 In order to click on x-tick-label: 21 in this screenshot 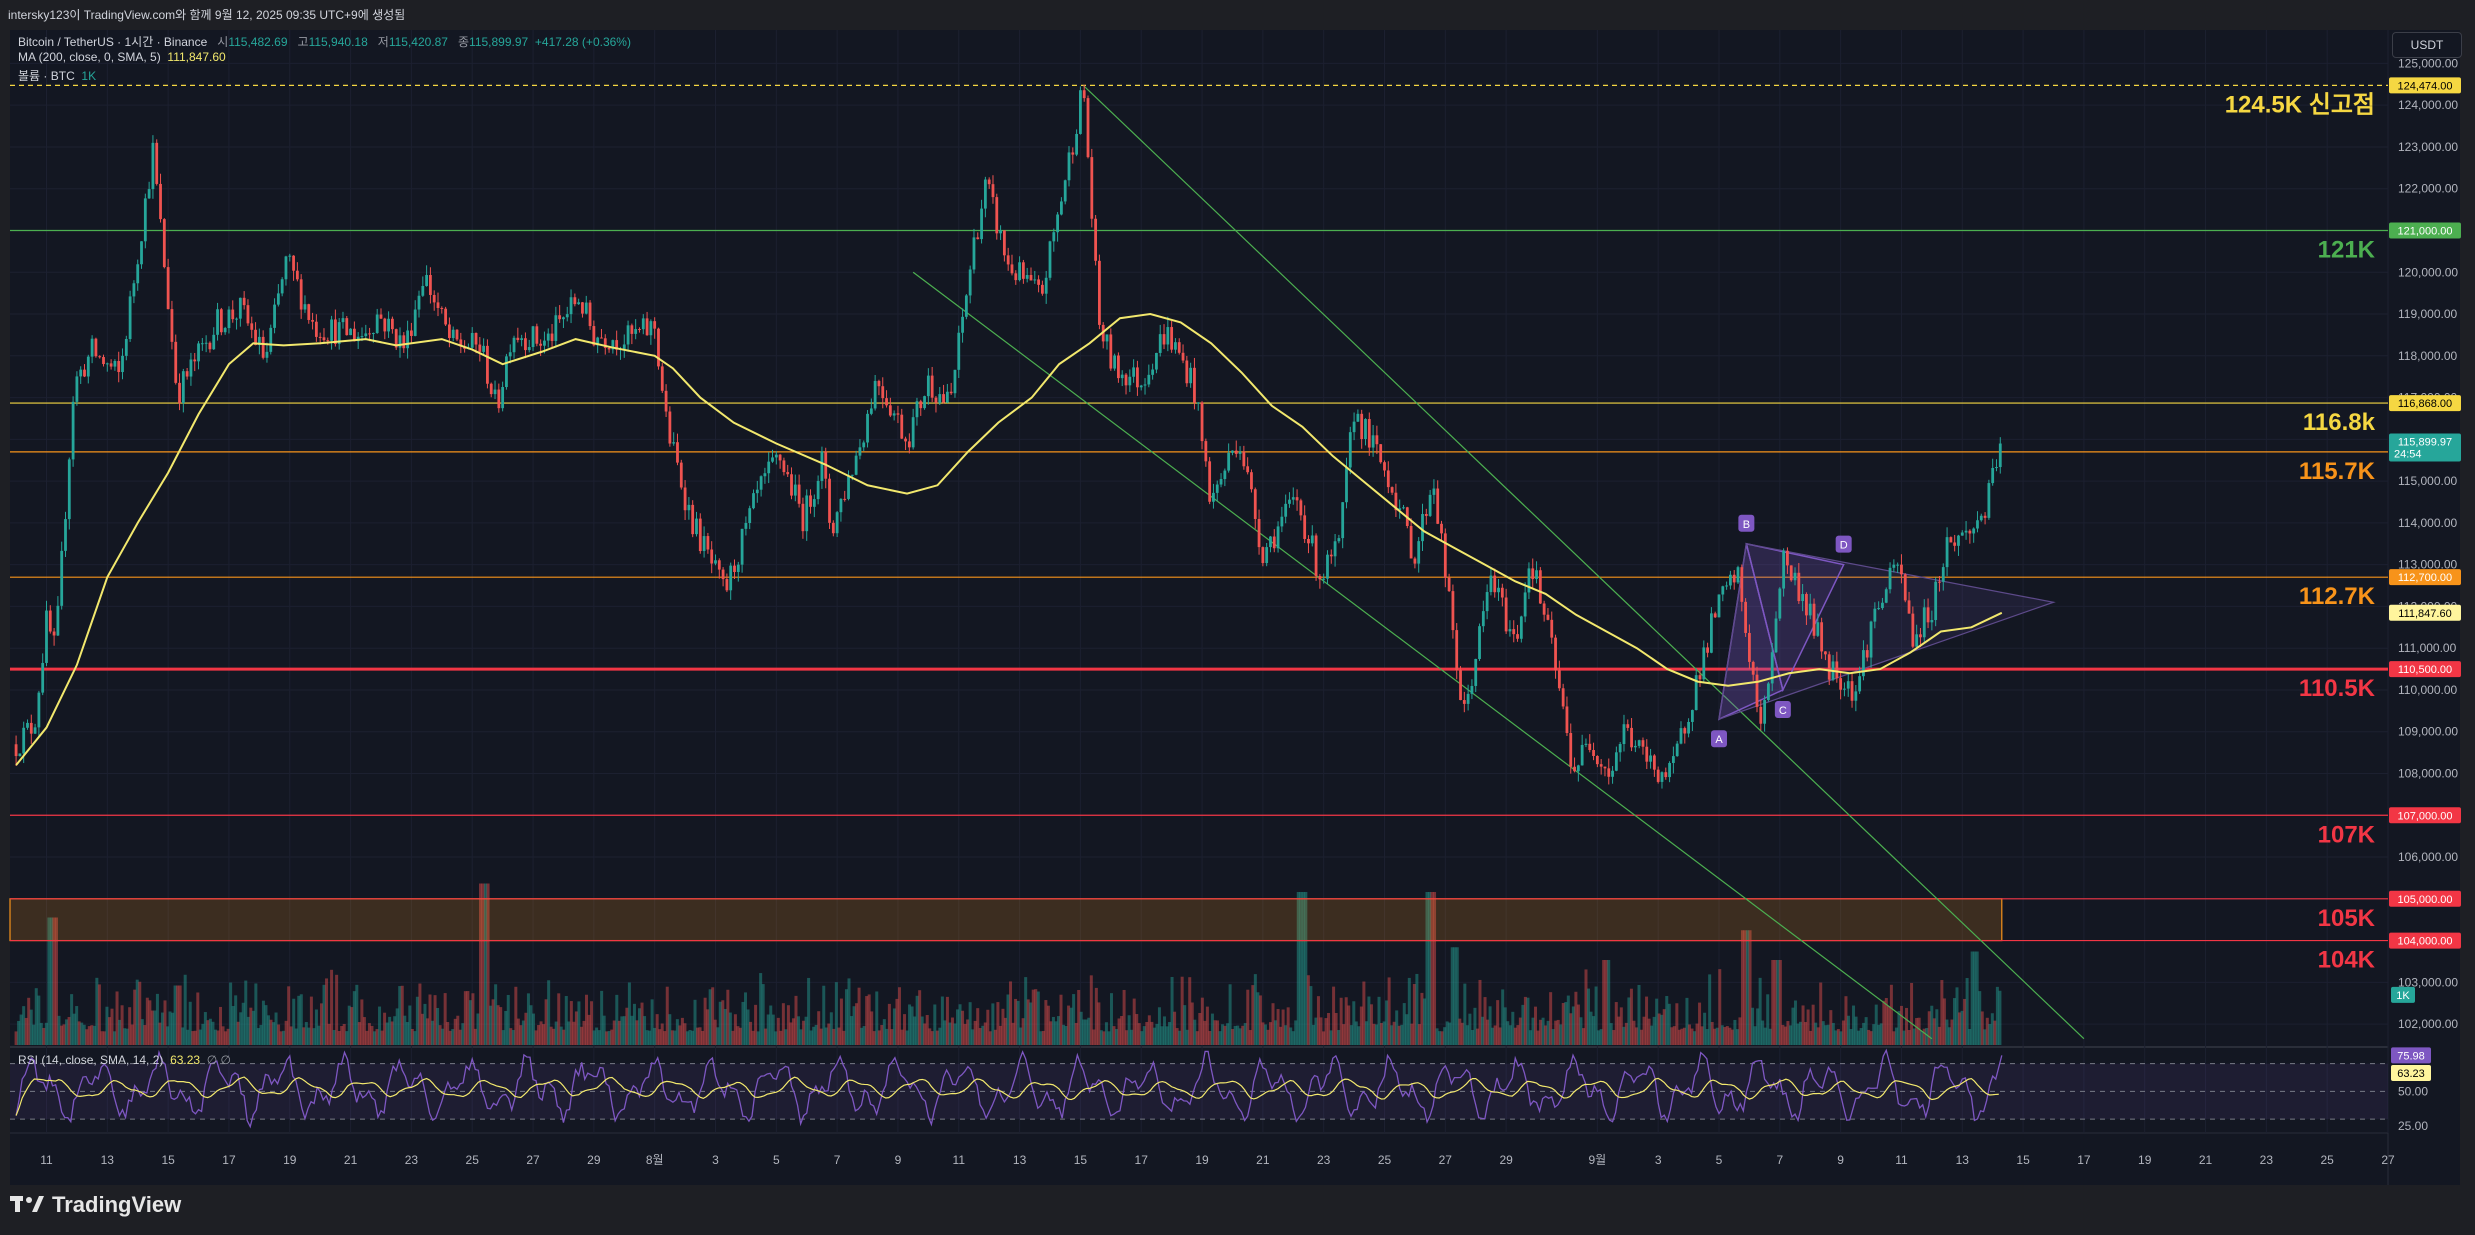, I will do `click(351, 1160)`.